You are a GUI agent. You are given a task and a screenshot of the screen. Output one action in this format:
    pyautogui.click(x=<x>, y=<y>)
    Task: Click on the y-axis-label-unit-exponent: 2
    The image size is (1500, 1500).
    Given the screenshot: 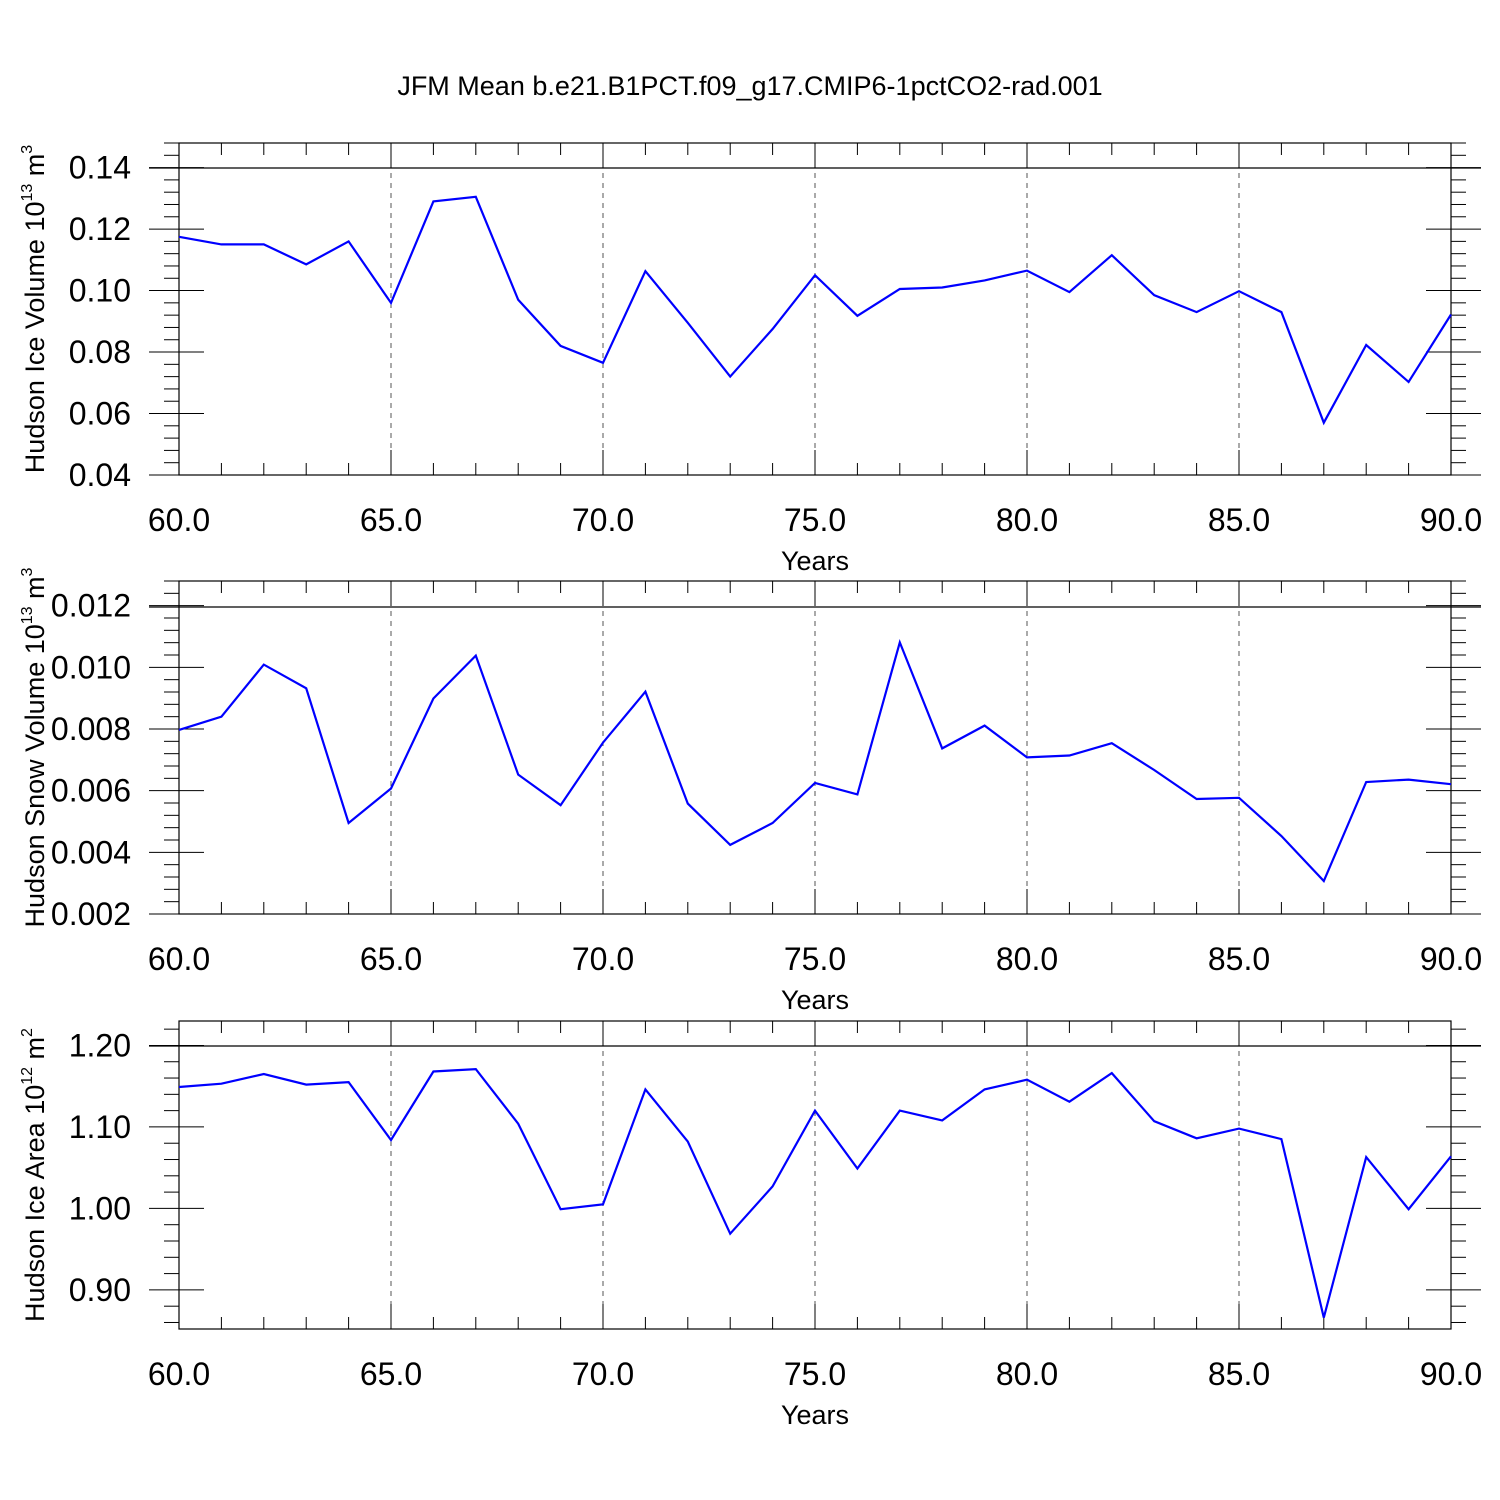 What is the action you would take?
    pyautogui.click(x=27, y=1032)
    